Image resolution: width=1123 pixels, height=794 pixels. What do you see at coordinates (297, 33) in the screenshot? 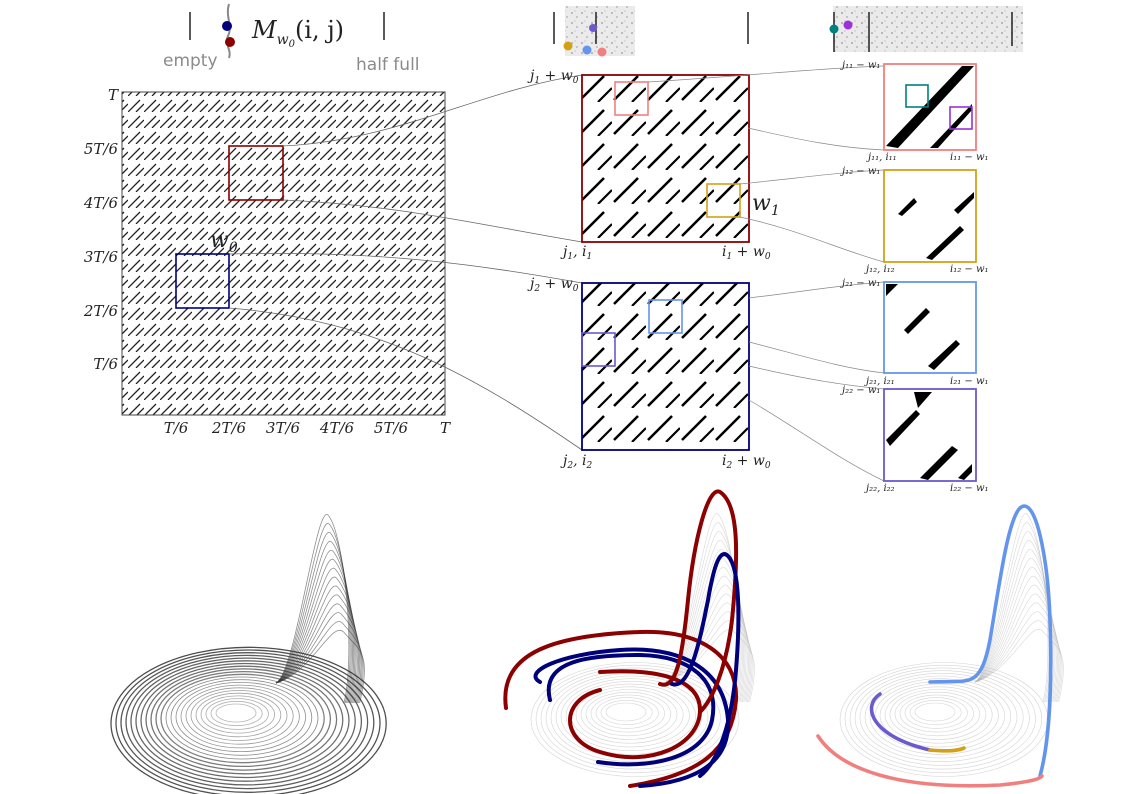
I see `matrix-formula: Mw0(i, j)` at bounding box center [297, 33].